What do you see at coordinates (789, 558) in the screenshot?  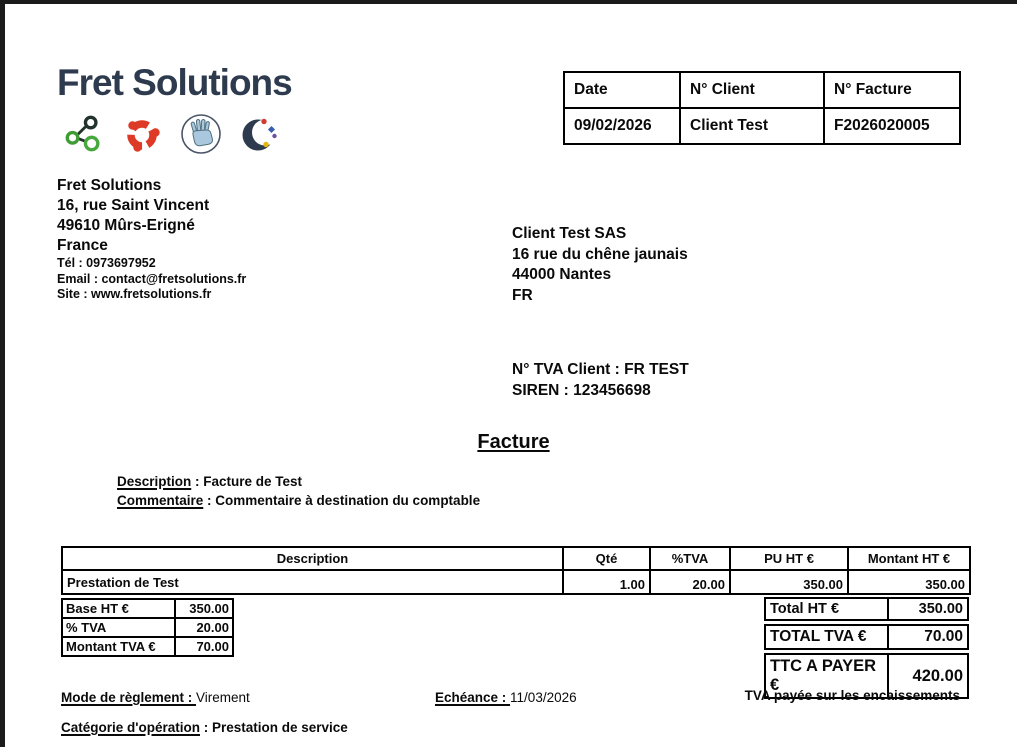 I see `items-header-unit-price: PU HT €` at bounding box center [789, 558].